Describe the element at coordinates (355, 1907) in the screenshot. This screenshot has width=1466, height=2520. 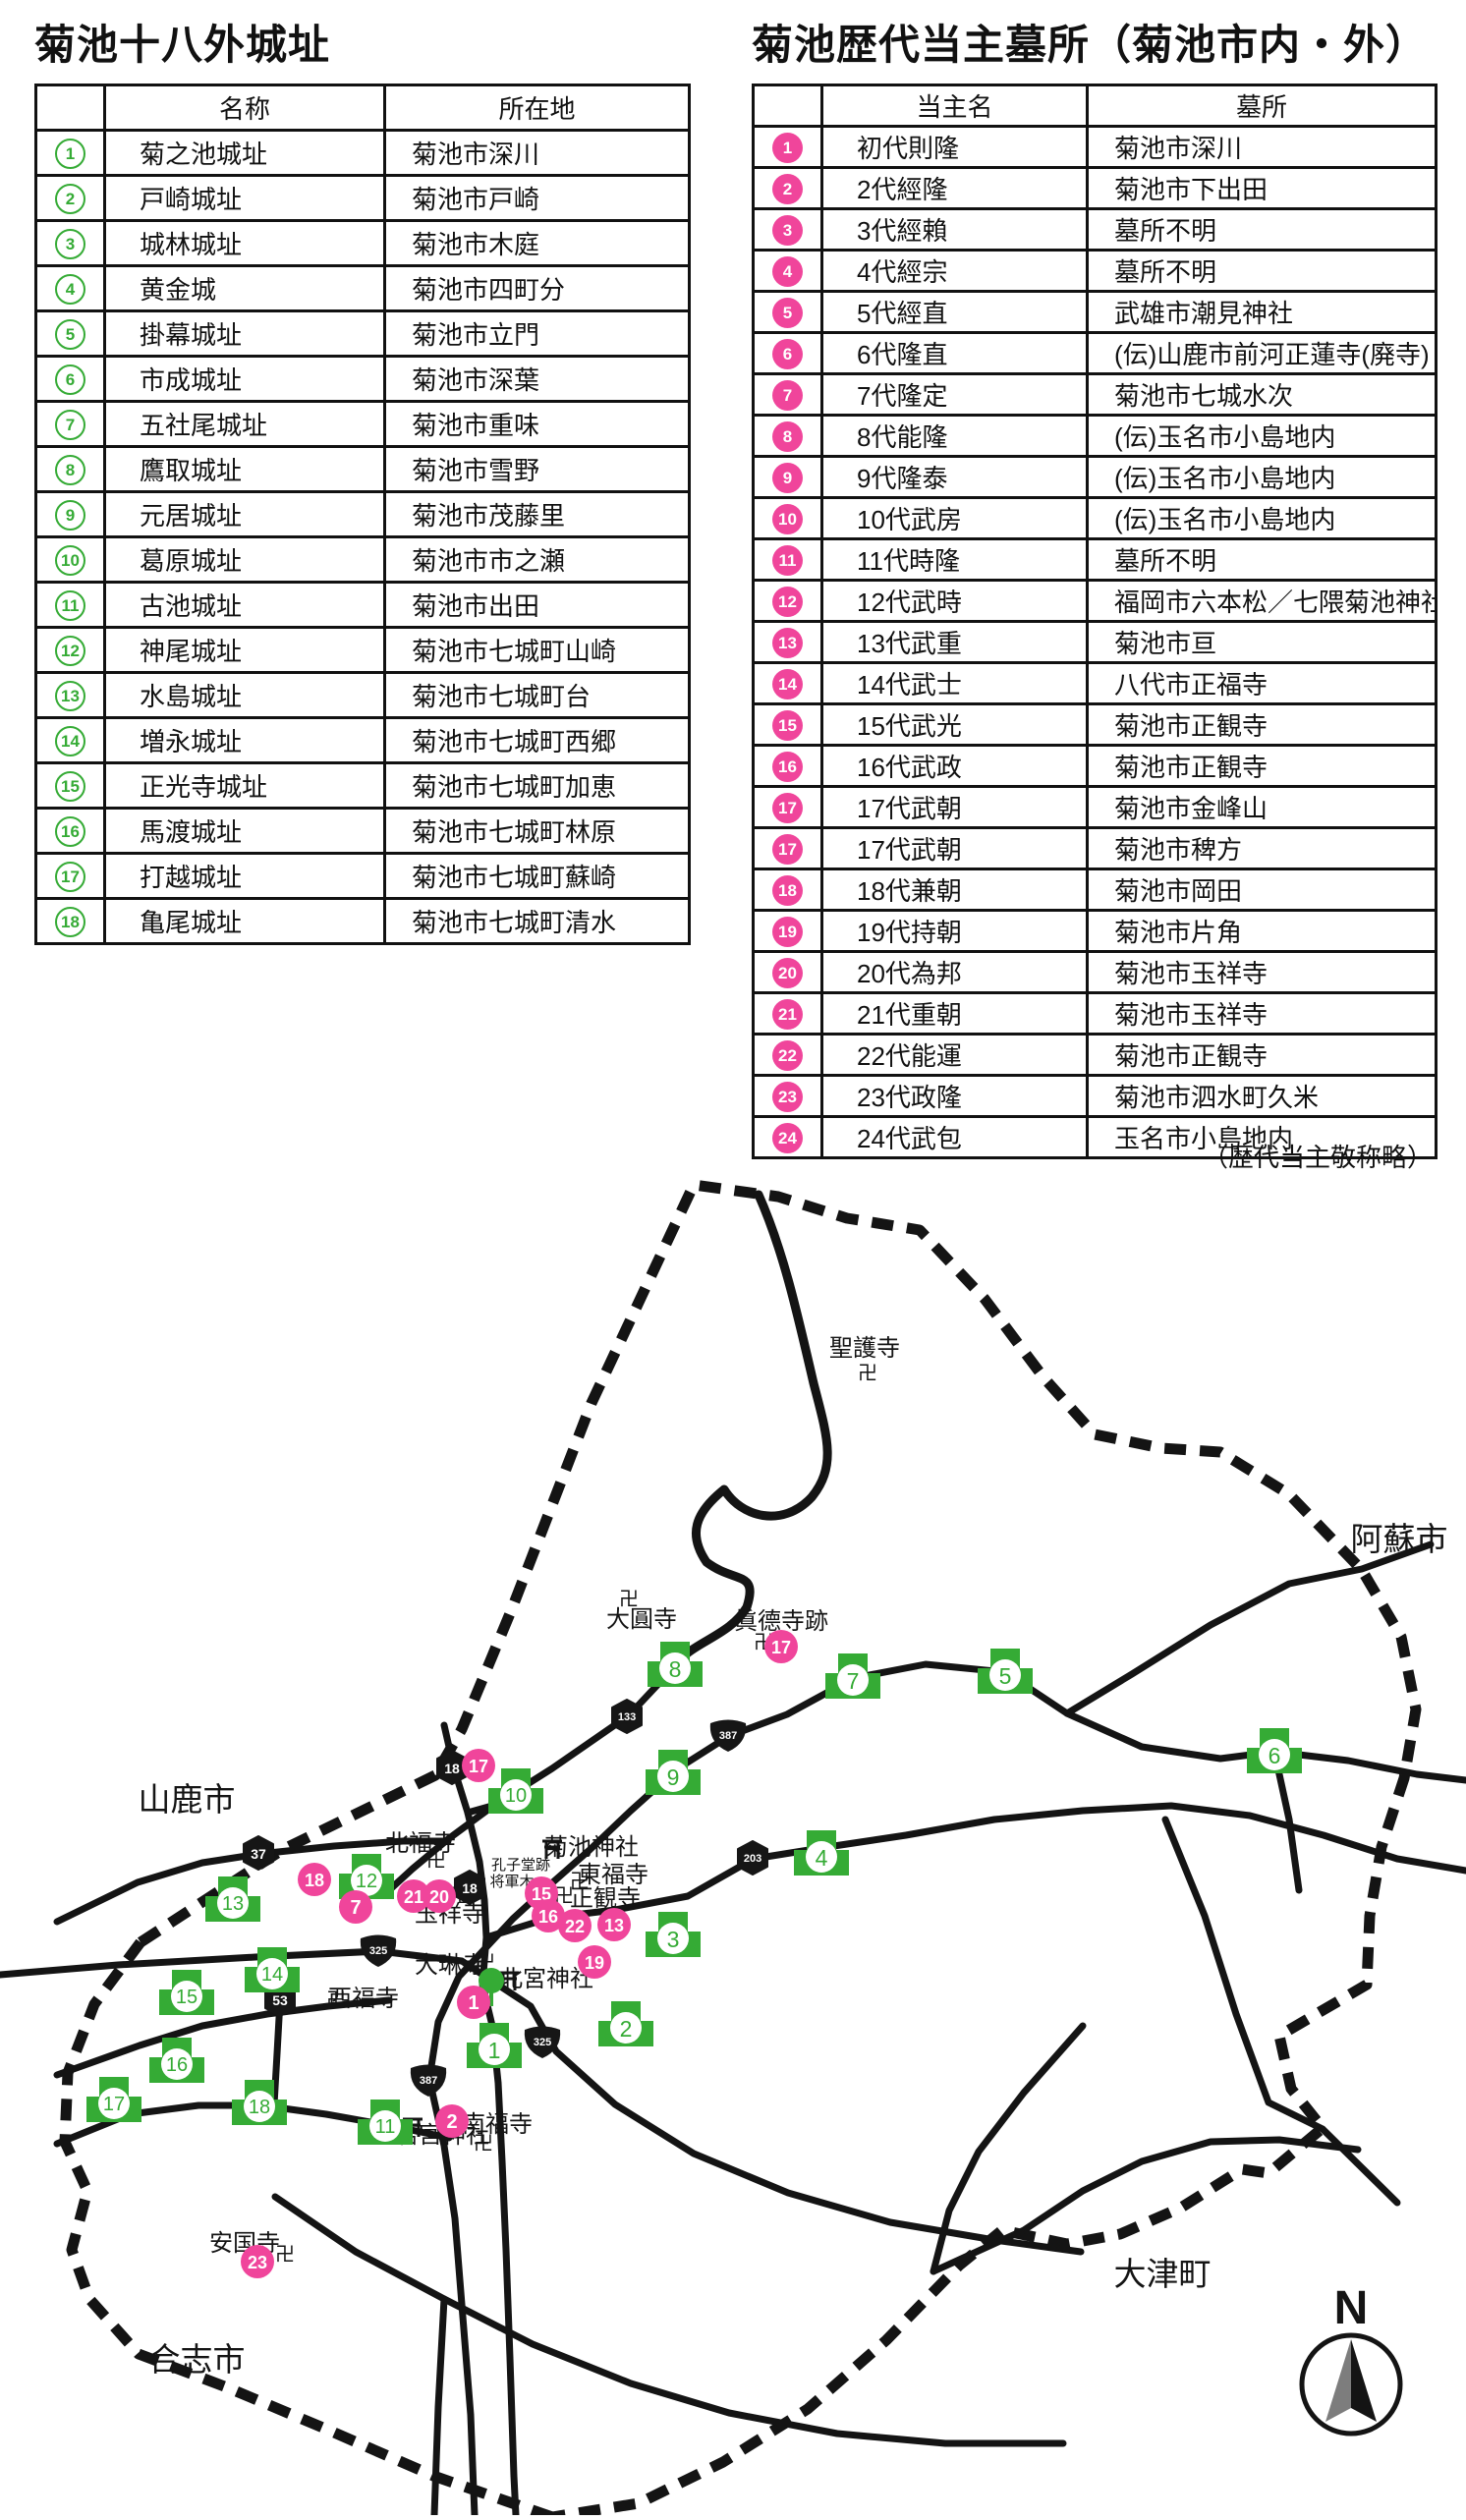
I see `grave-marker-7: 7` at that location.